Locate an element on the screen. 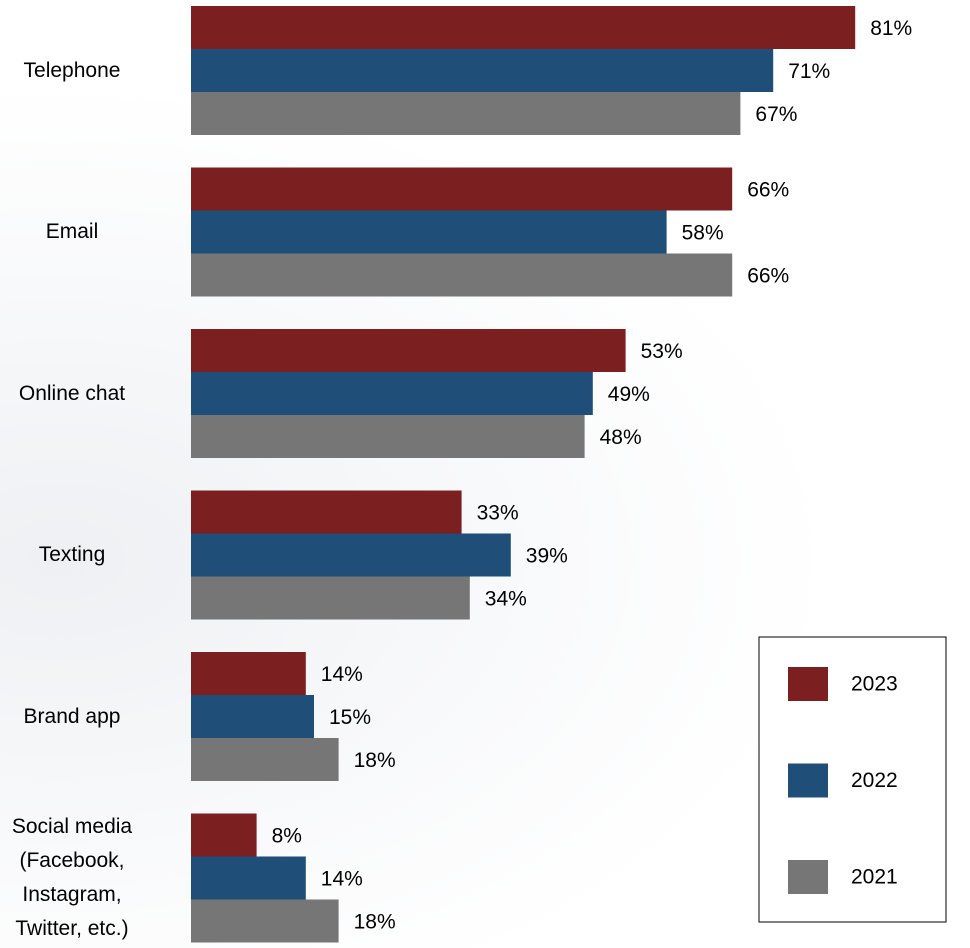  value-label: 33% is located at coordinates (498, 513).